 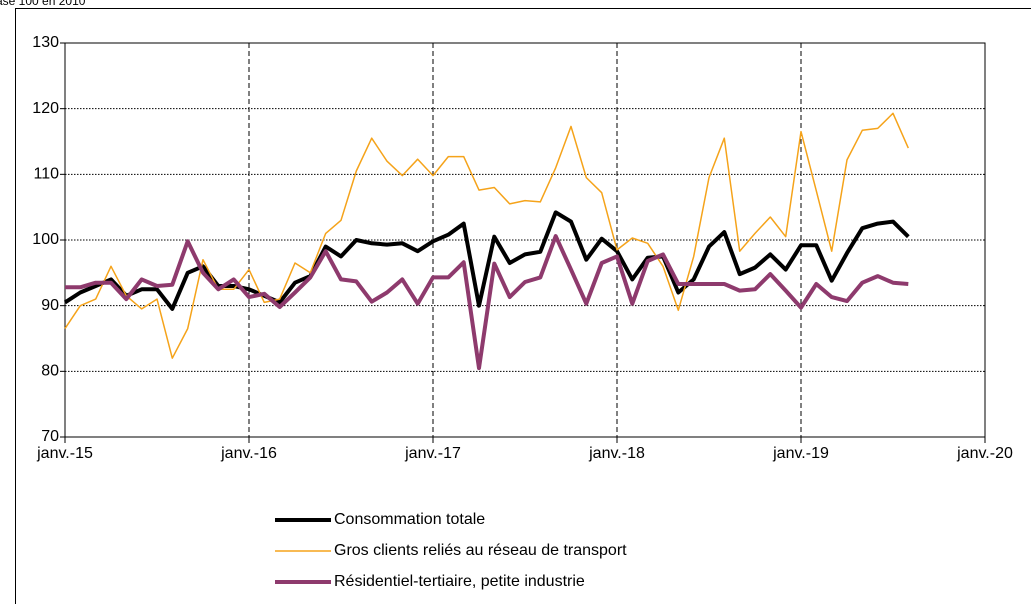 I want to click on line-series, so click(x=486, y=260).